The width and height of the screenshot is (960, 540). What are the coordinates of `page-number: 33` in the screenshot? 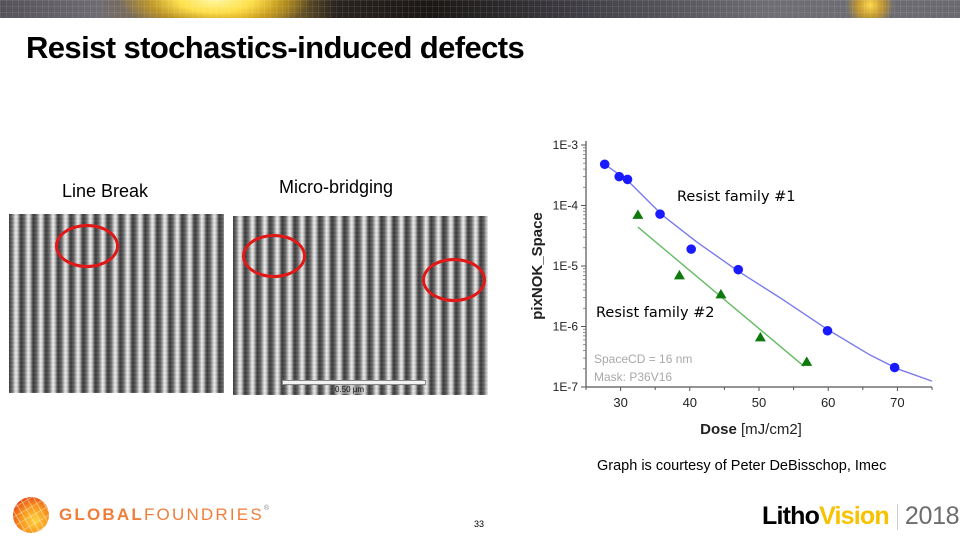 It's located at (479, 524).